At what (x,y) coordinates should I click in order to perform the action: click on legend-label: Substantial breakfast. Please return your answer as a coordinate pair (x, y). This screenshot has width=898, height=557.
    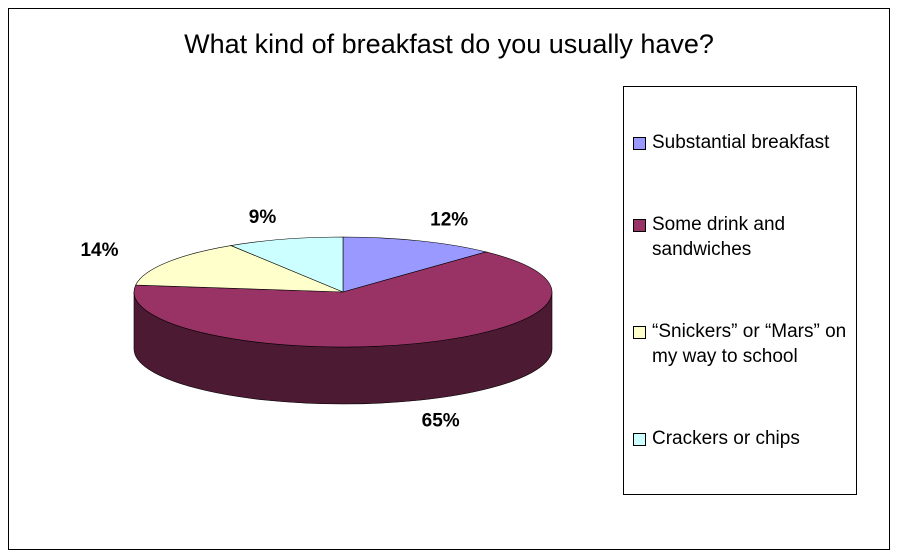
    Looking at the image, I should click on (741, 142).